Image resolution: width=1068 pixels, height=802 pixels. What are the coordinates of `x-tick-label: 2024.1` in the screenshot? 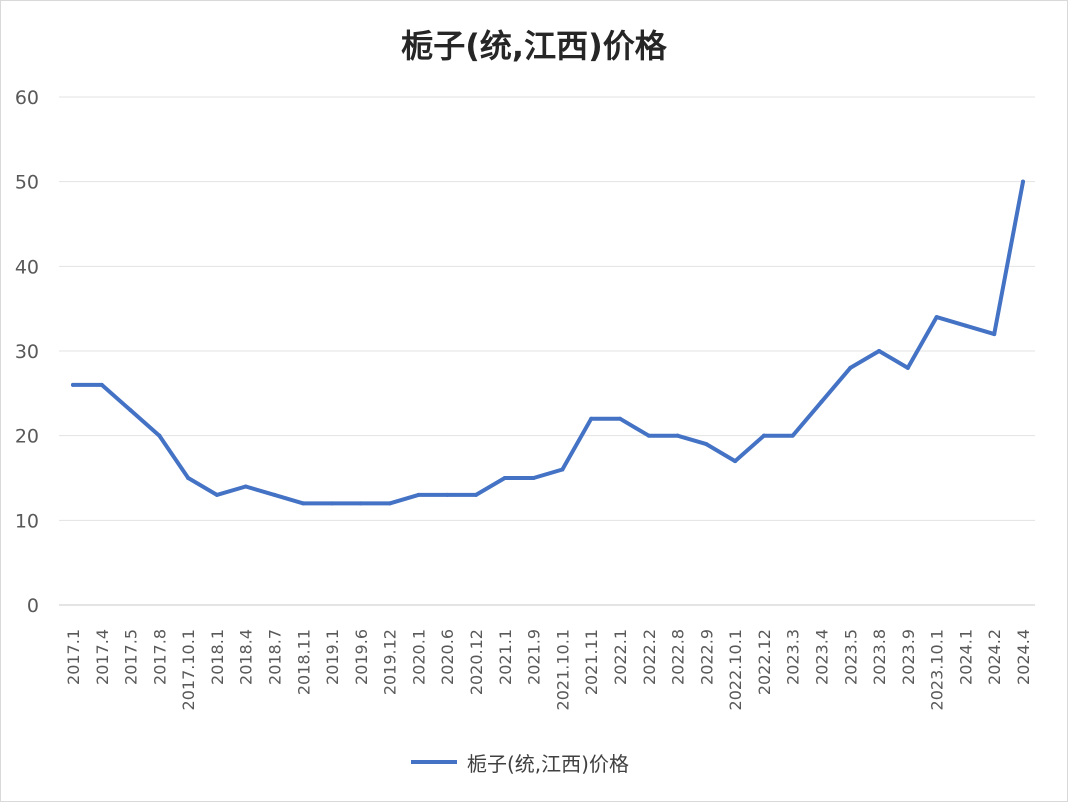 It's located at (965, 657).